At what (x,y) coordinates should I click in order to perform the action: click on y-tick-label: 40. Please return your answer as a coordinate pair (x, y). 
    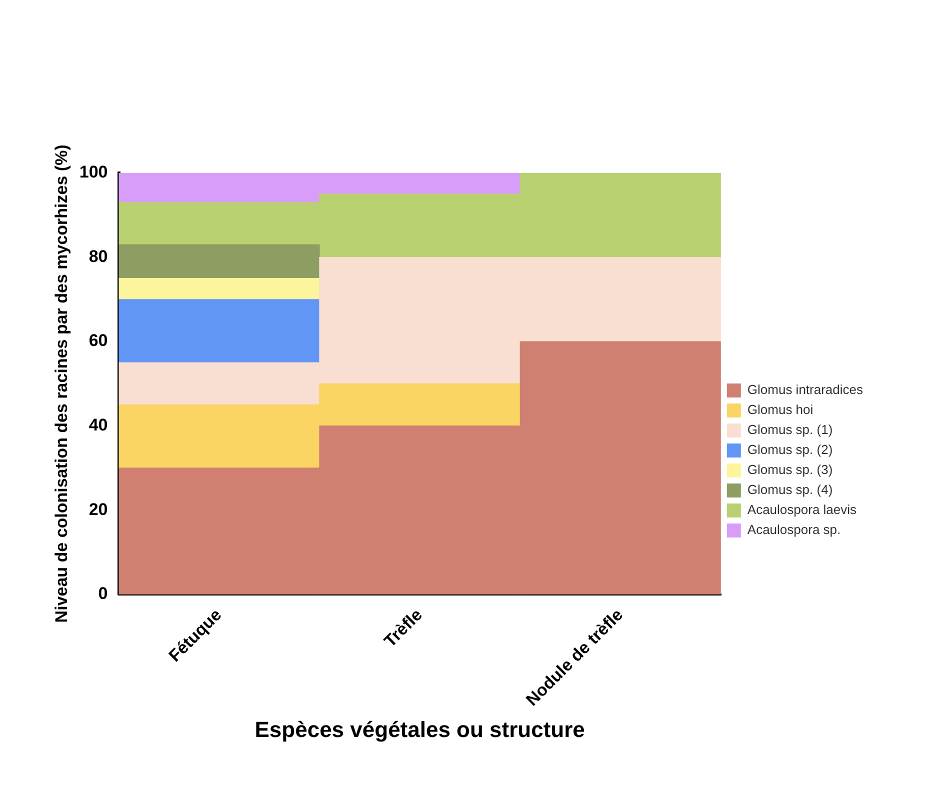
    Looking at the image, I should click on (98, 424).